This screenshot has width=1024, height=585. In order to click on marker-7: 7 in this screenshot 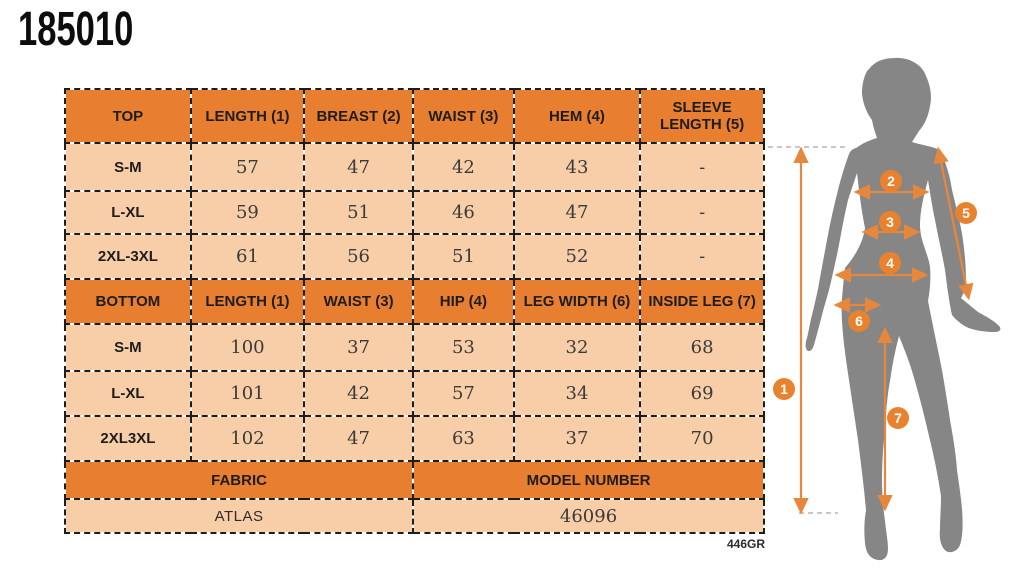, I will do `click(898, 418)`.